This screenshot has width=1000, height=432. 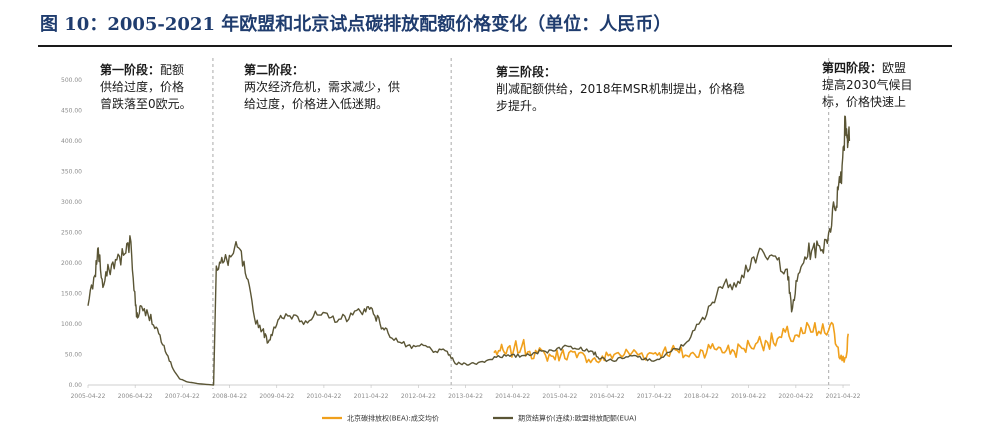 I want to click on phase-1-text: 配额, so click(x=172, y=70).